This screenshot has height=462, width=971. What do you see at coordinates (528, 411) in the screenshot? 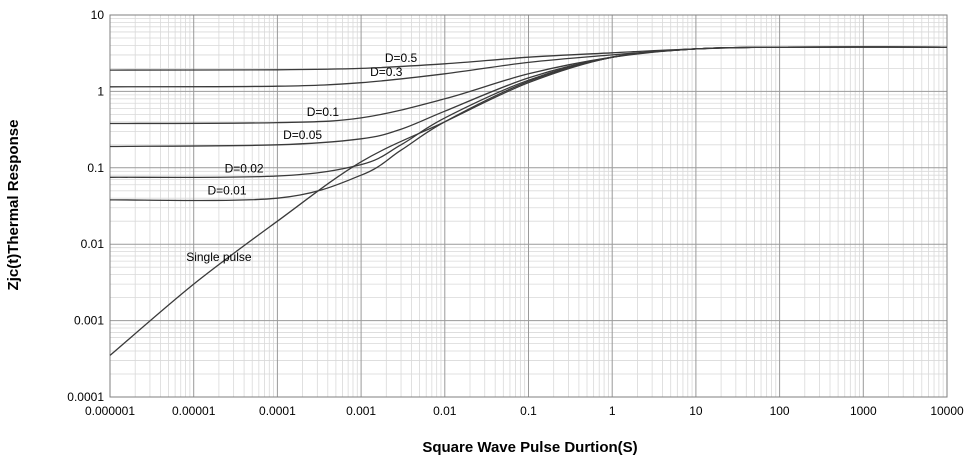
I see `x-tick-label: 0.1` at bounding box center [528, 411].